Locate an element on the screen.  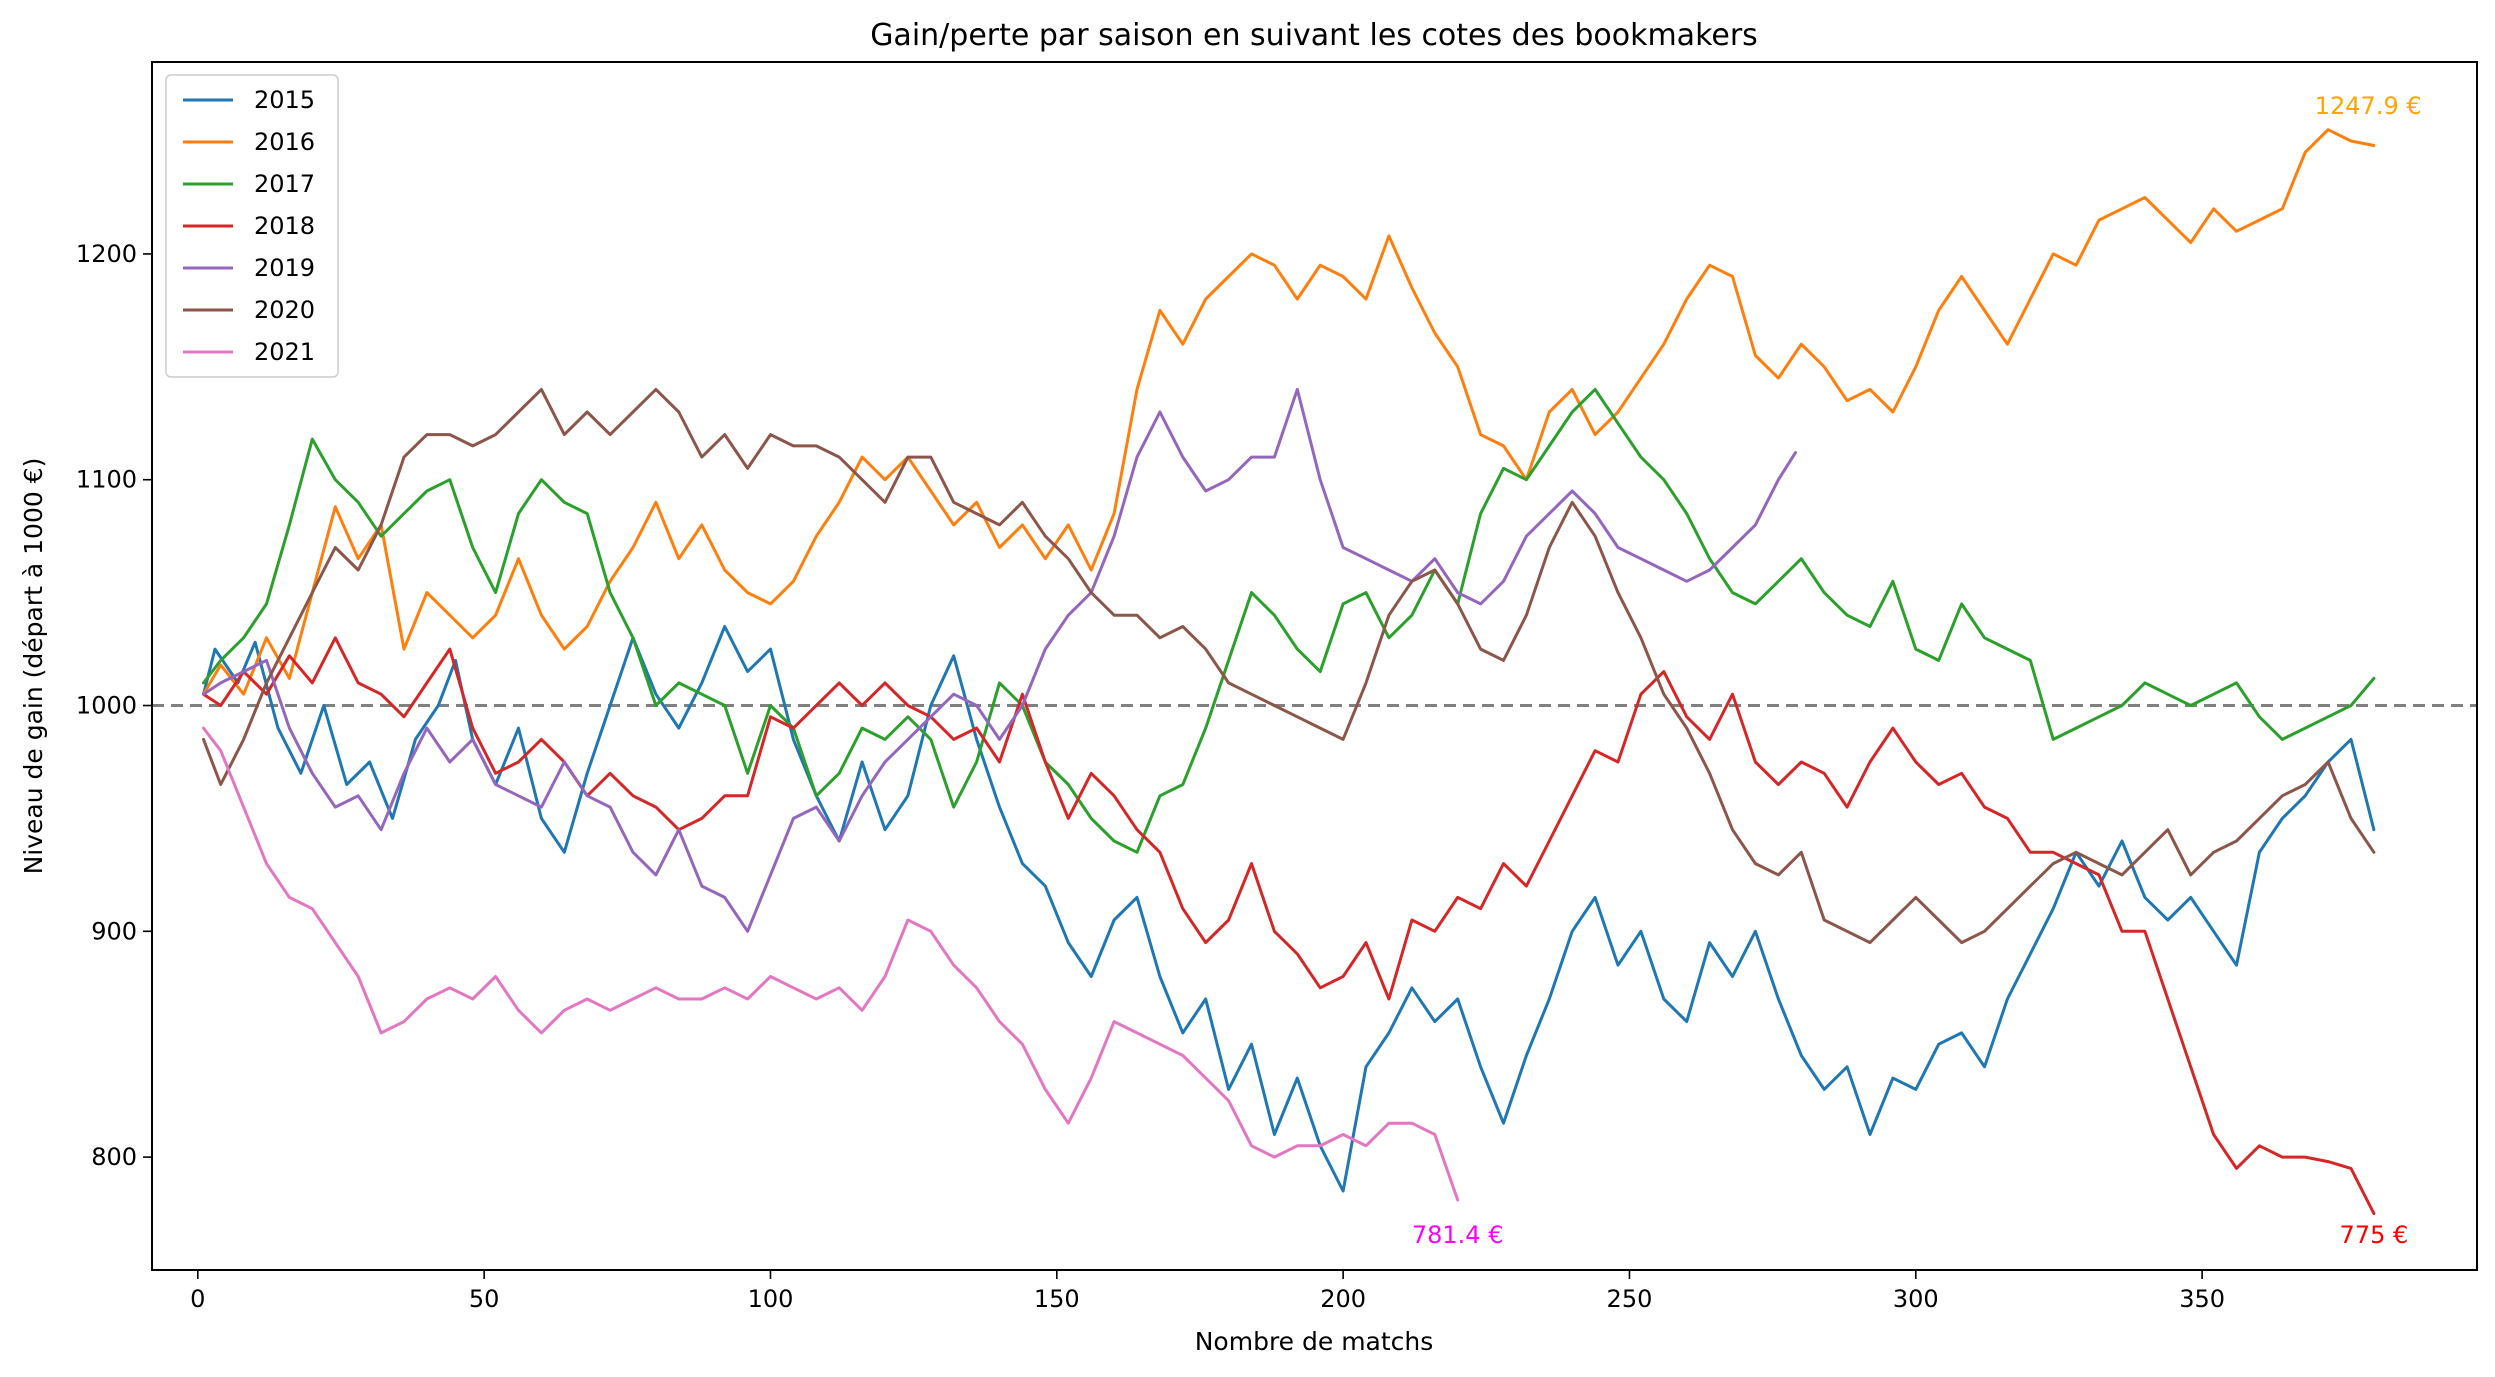
legend-label-2015: 2015 is located at coordinates (284, 100).